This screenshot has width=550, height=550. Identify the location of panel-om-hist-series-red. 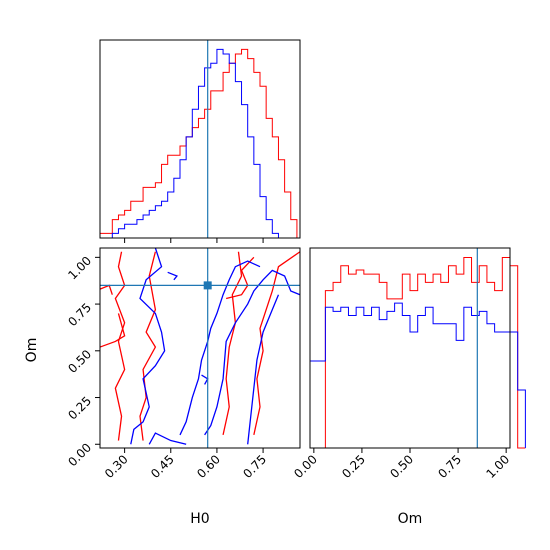
(418, 353).